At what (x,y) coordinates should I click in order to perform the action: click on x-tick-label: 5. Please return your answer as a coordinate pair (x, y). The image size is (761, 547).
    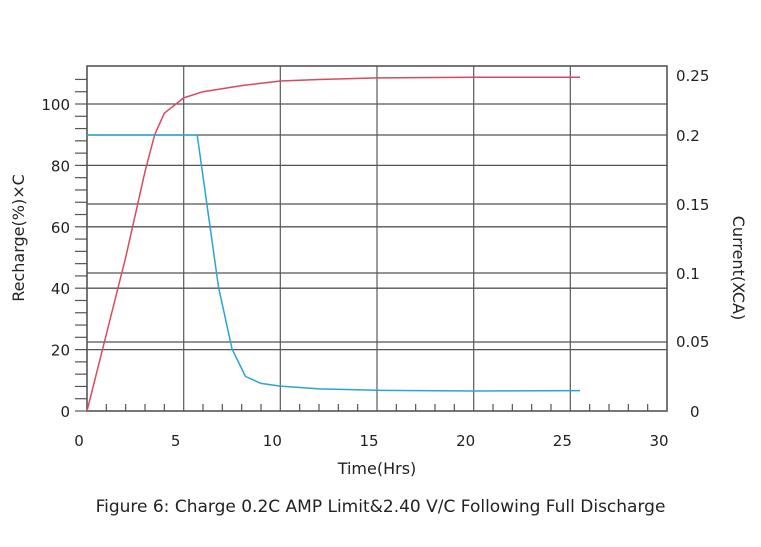
    Looking at the image, I should click on (176, 441).